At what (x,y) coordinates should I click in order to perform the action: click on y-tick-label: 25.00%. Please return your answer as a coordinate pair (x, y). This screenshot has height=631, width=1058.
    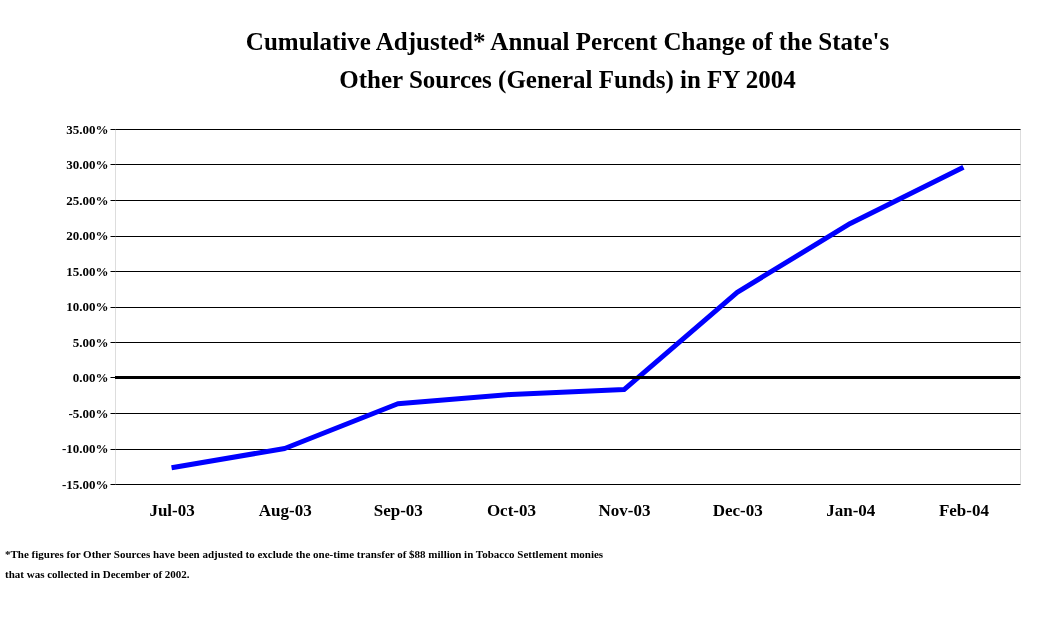
    Looking at the image, I should click on (87, 200).